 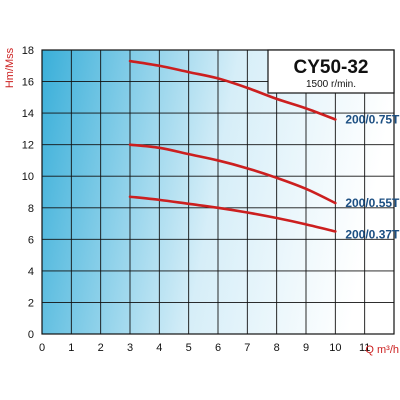 What do you see at coordinates (372, 176) in the screenshot?
I see `series-labels: 200/0.75T 200/0.55T 200/0.37T` at bounding box center [372, 176].